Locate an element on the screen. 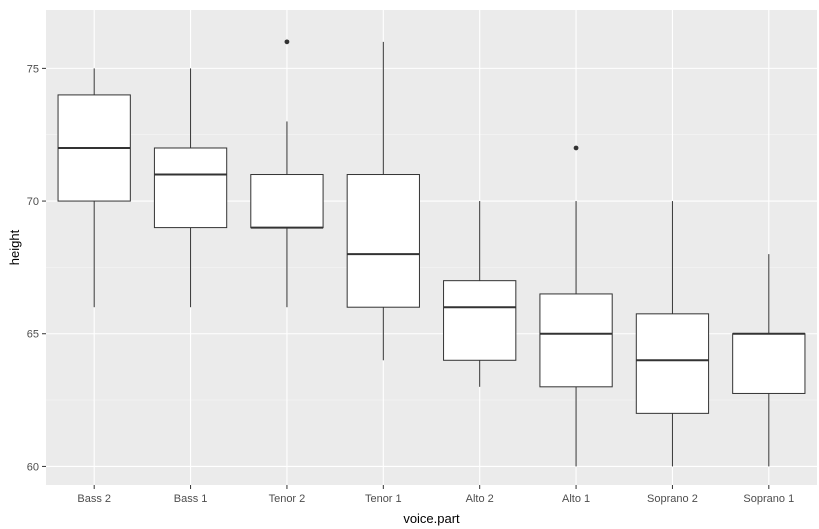 This screenshot has width=819, height=529. y-tick-label: 60 is located at coordinates (33, 467).